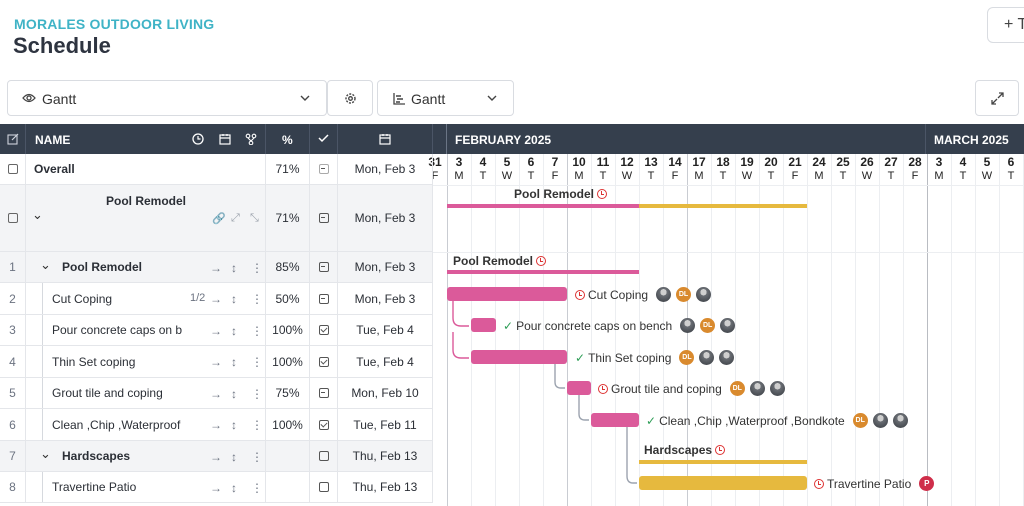  I want to click on table-row: Overall 71% Mon, Feb 3, so click(216, 169).